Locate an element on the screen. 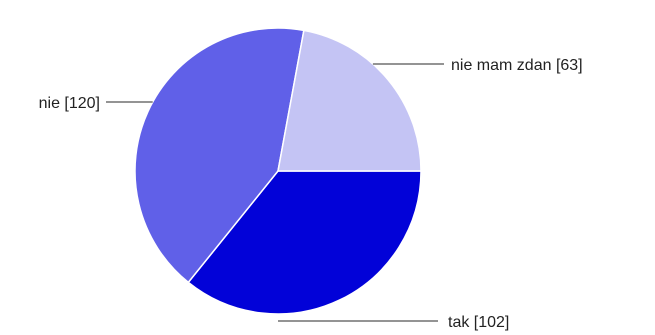  slice-label-2: nie mam zdan [63] is located at coordinates (517, 65).